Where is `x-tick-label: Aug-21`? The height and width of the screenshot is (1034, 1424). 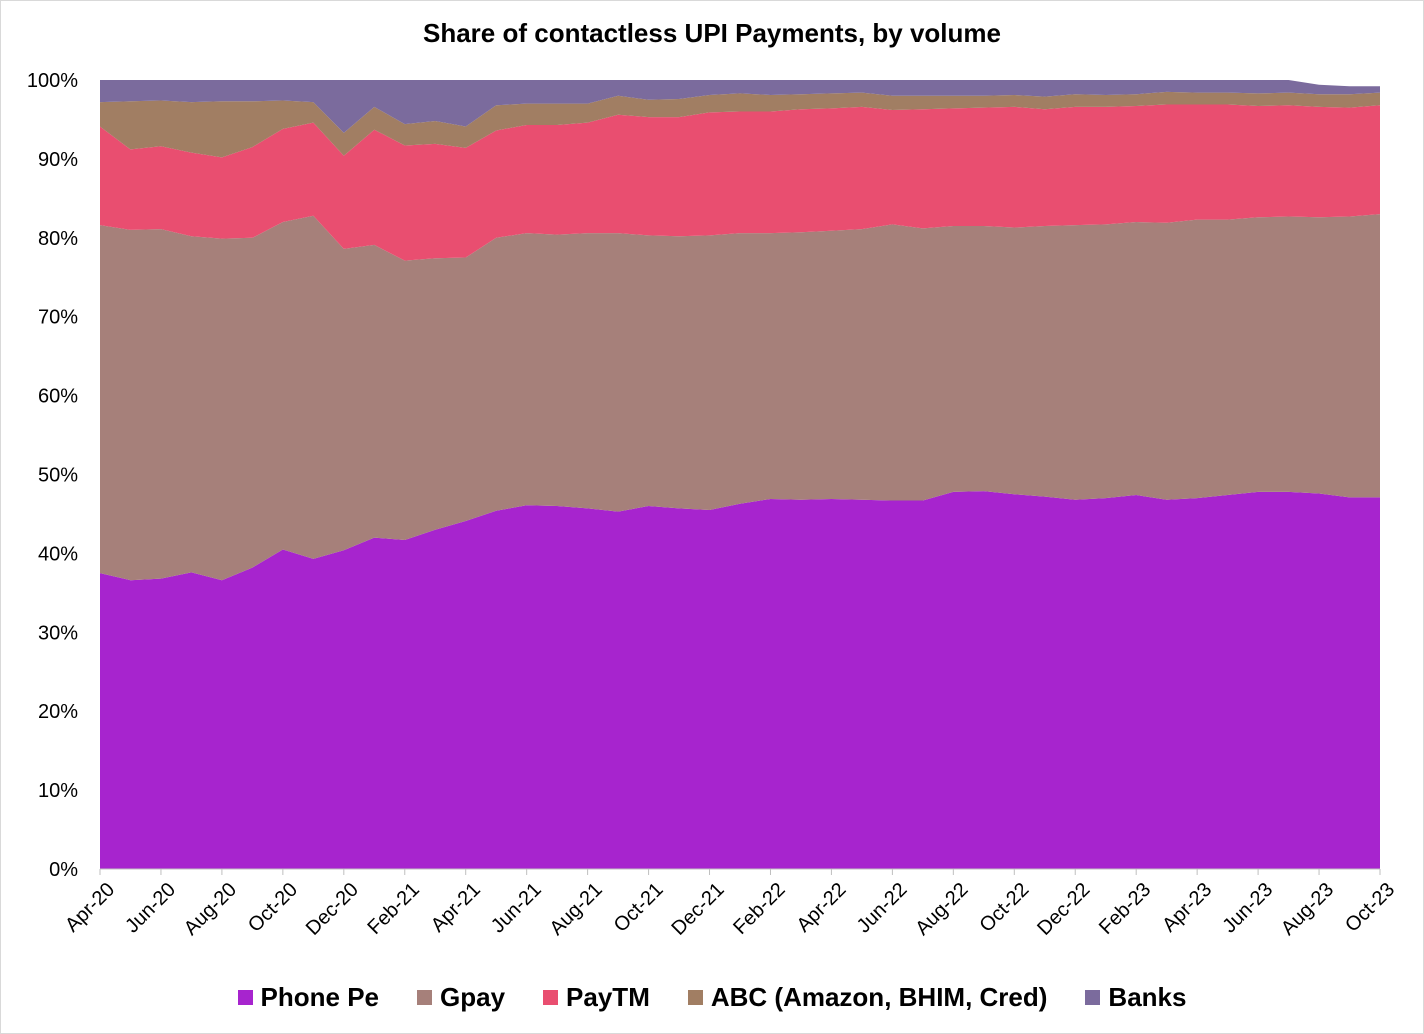
x-tick-label: Aug-21 is located at coordinates (576, 909).